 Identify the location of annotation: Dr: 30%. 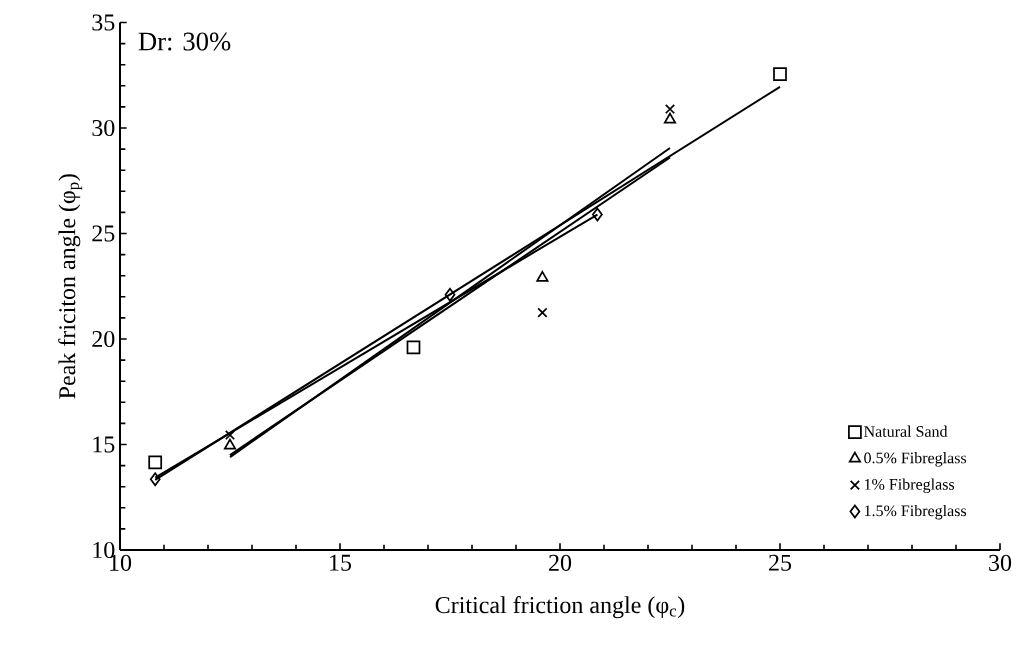
(184, 41).